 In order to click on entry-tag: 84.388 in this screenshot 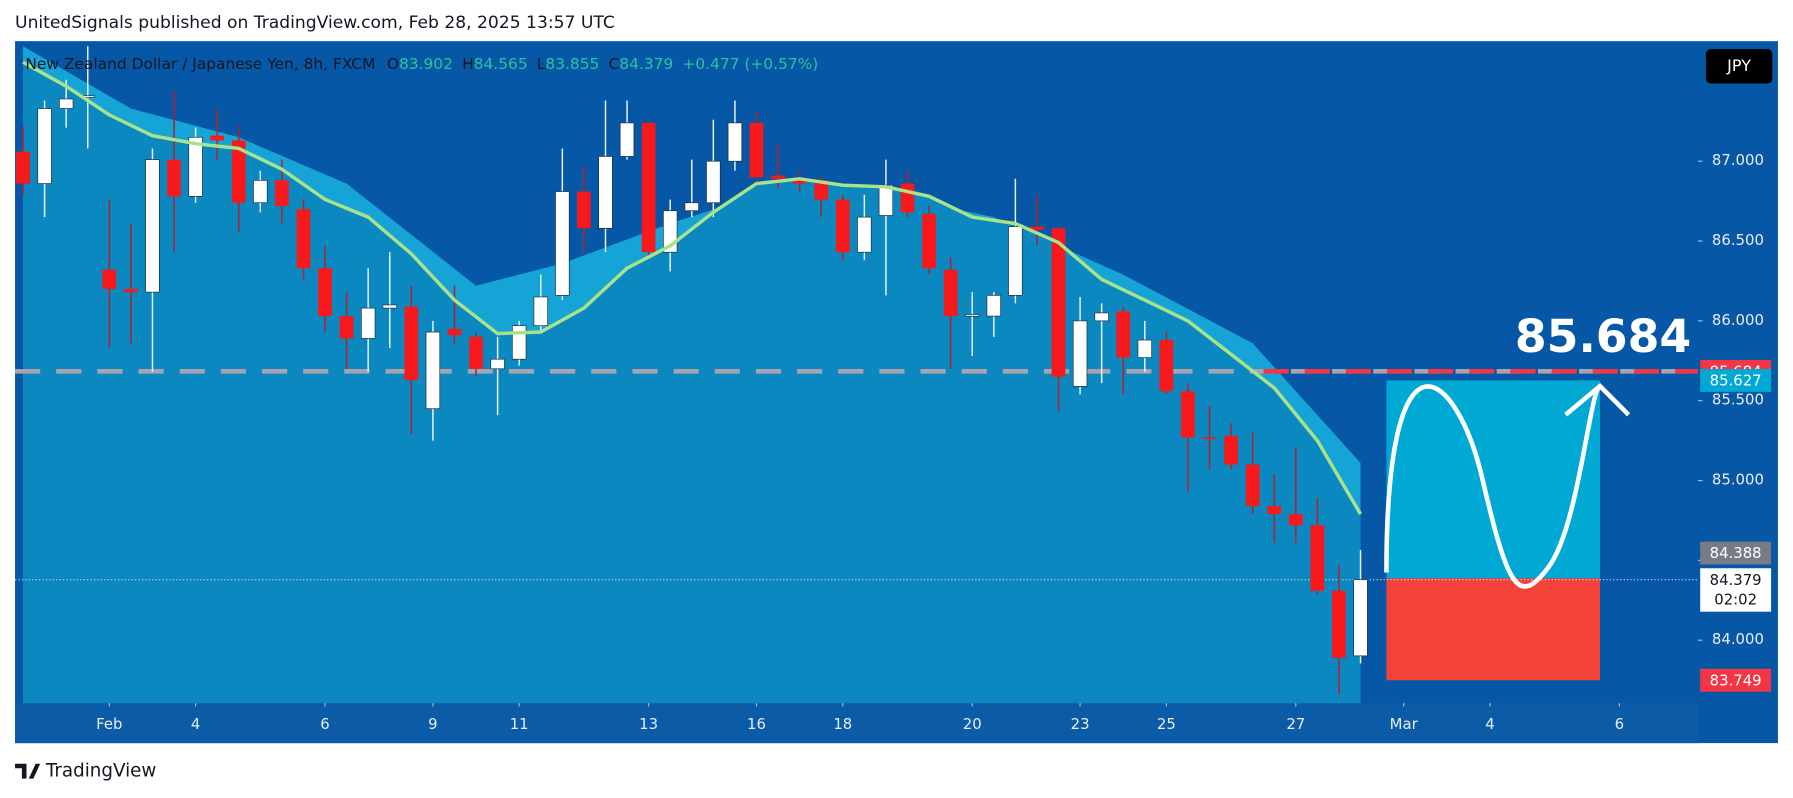, I will do `click(1736, 553)`.